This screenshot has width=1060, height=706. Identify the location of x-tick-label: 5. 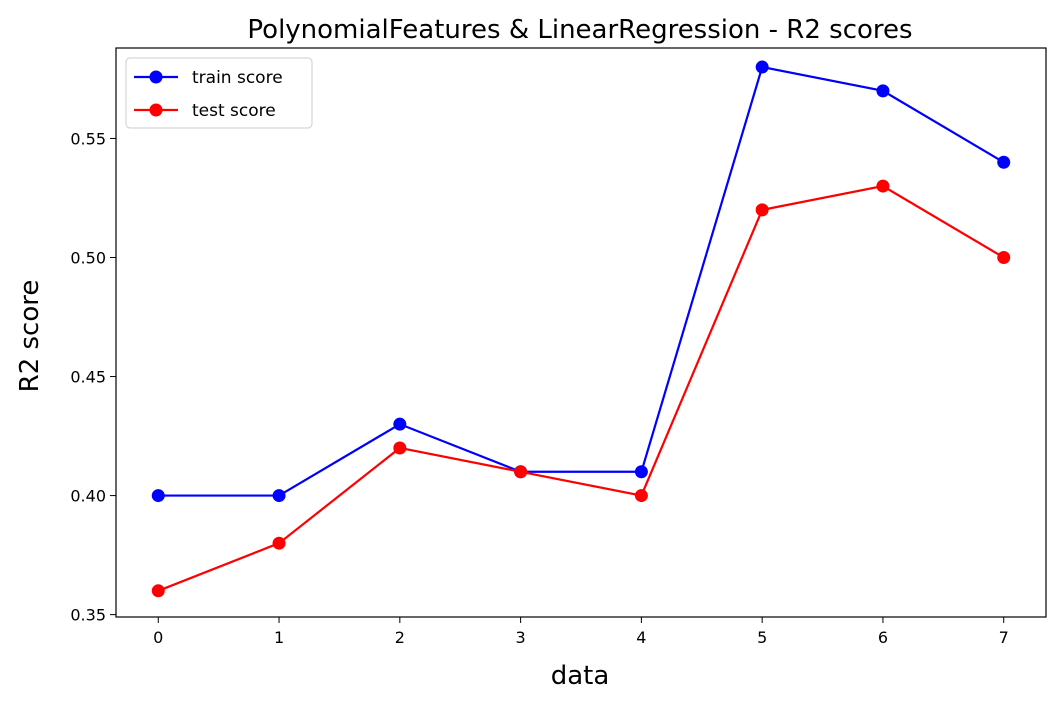
(762, 637).